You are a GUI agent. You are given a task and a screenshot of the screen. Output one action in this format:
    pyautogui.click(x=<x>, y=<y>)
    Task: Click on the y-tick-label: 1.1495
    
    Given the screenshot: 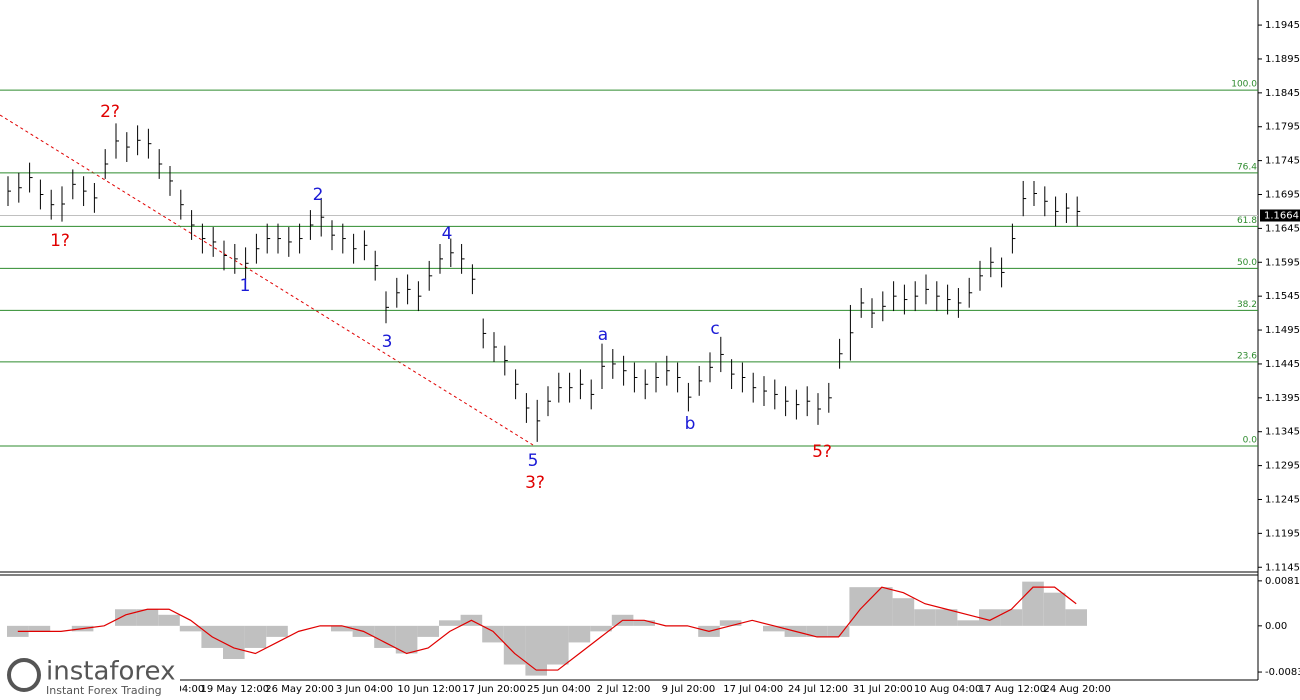 What is the action you would take?
    pyautogui.click(x=1282, y=330)
    